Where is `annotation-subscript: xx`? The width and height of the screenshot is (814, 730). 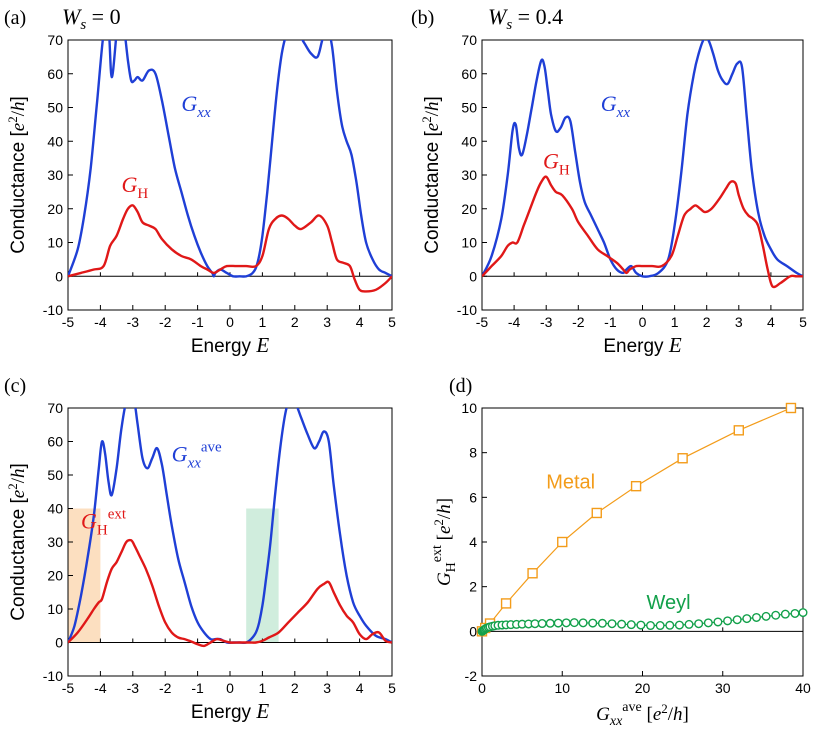 annotation-subscript: xx is located at coordinates (203, 113).